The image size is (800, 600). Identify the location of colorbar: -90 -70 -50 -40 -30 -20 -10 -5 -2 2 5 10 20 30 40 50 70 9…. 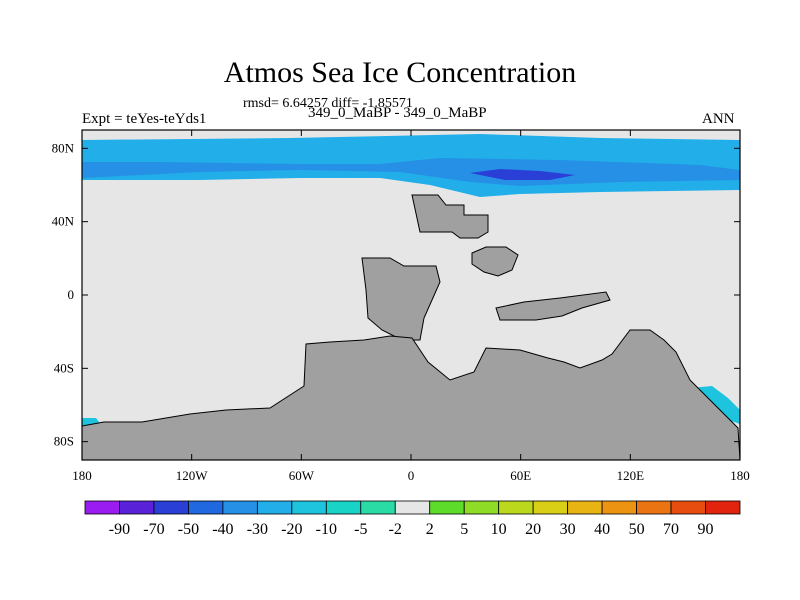
(412, 519).